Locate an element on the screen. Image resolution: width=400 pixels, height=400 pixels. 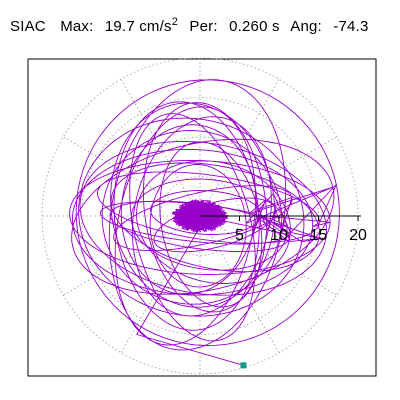
radial-axis is located at coordinates (280, 218).